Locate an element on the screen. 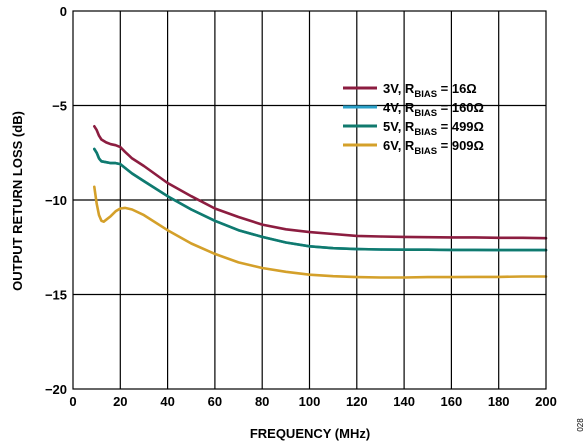 This screenshot has height=444, width=587. x-axis-title: FREQUENCY (MHz) is located at coordinates (310, 433).